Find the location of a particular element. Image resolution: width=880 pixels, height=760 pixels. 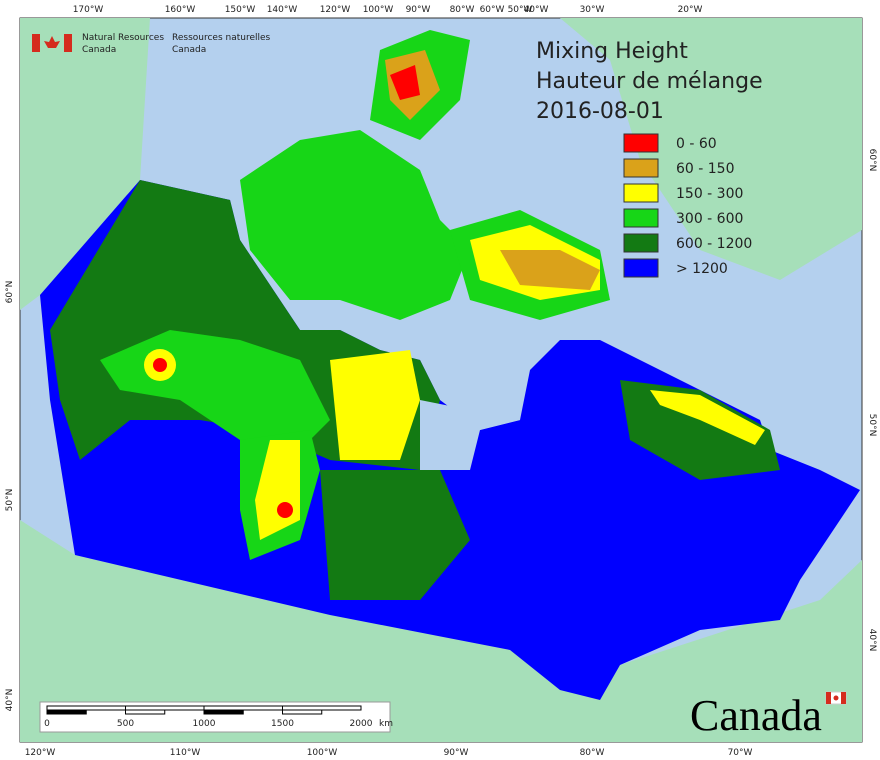

greenland is located at coordinates (711, 149).